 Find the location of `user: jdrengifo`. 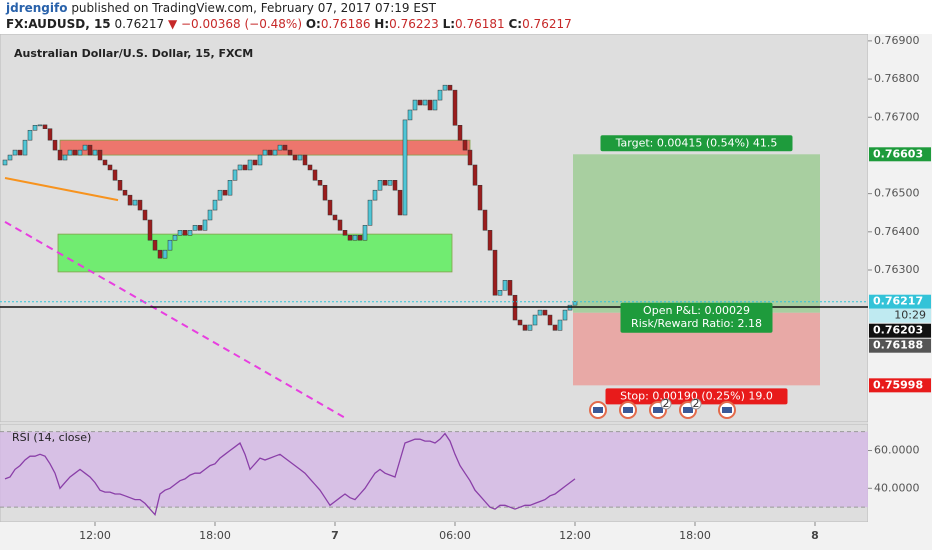

user: jdrengifo is located at coordinates (37, 8).